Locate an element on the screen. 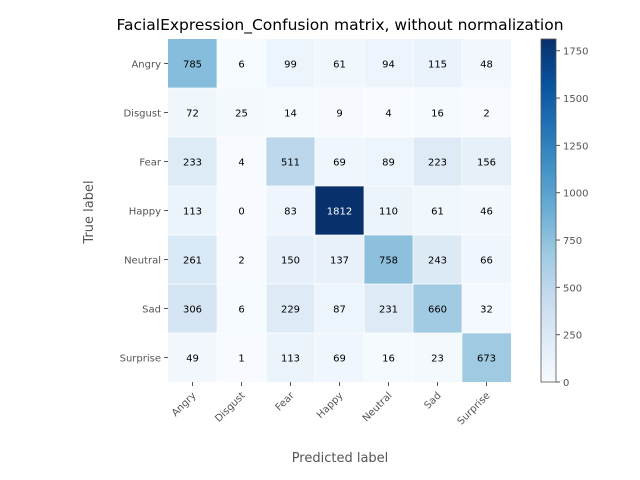 The width and height of the screenshot is (640, 480). cell-value-label: 2 is located at coordinates (241, 261).